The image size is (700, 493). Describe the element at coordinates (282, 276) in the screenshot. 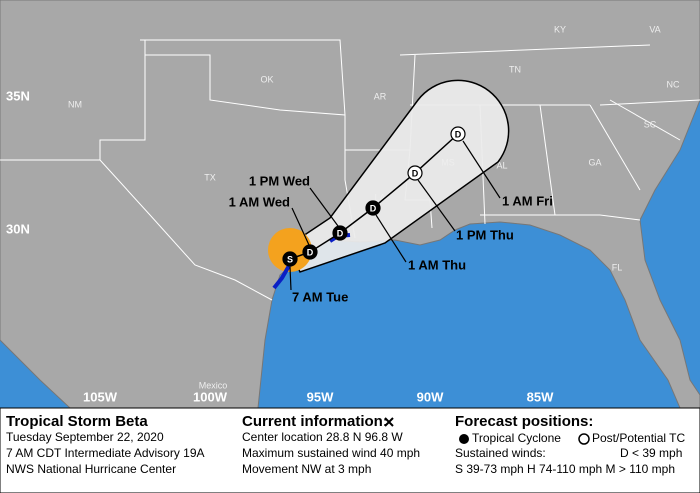

I see `coastal-warning` at that location.